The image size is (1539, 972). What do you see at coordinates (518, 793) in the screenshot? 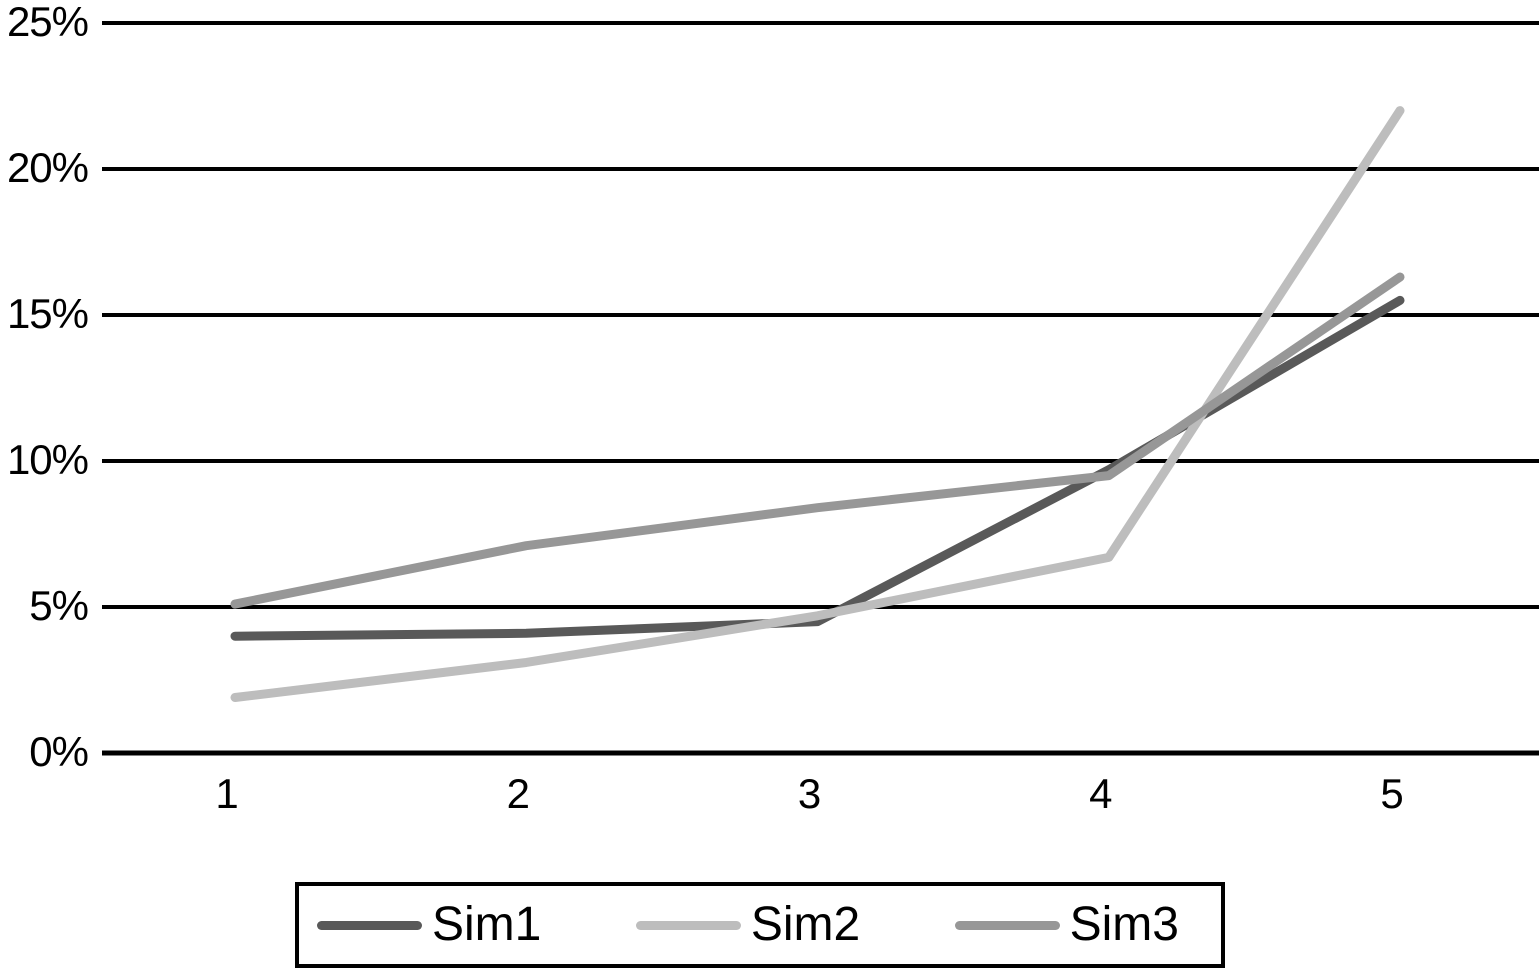
I see `x-tick-label-2: 2` at bounding box center [518, 793].